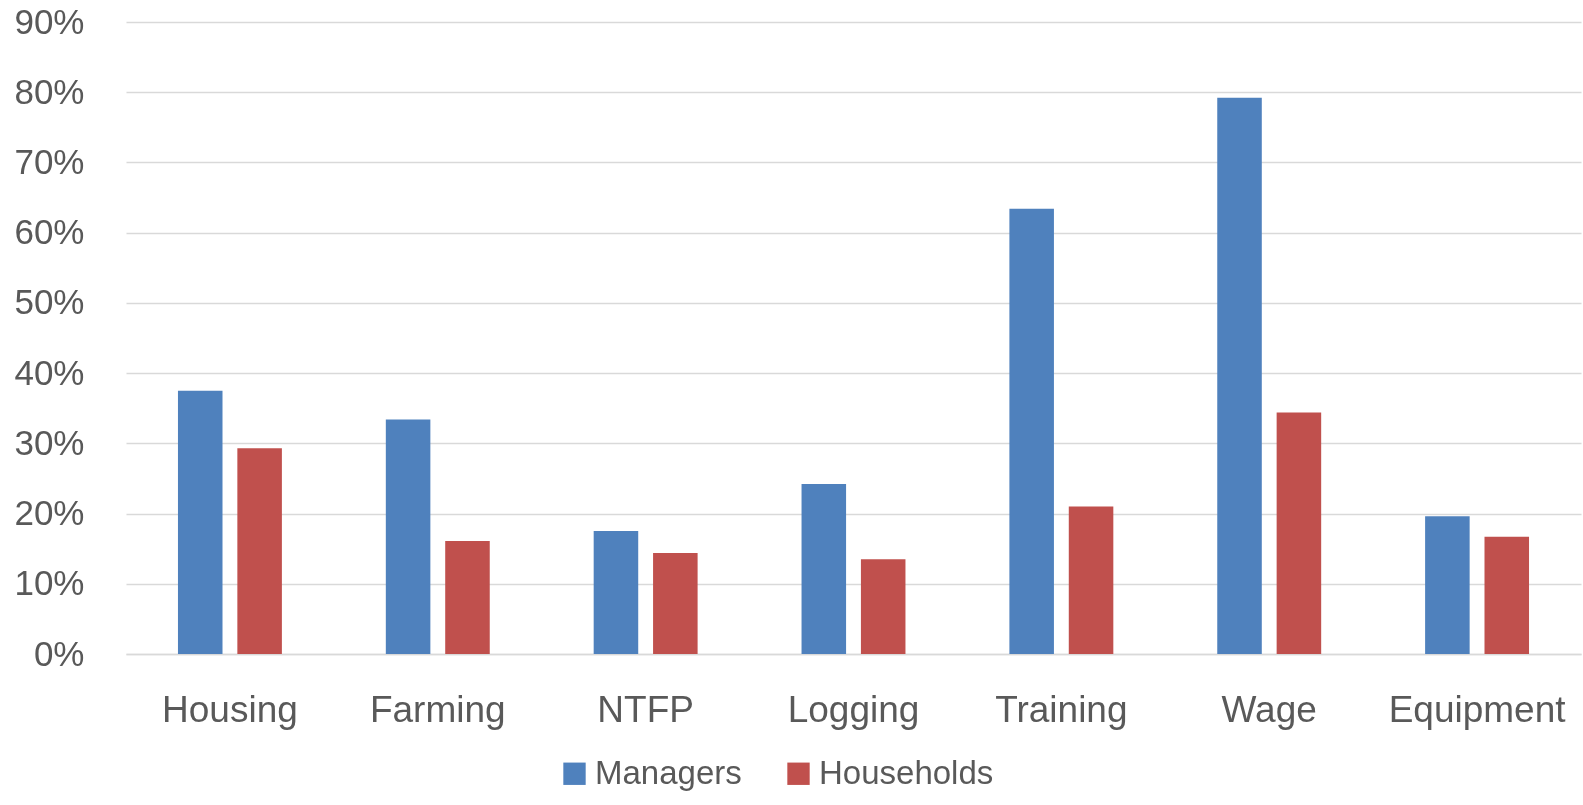 The height and width of the screenshot is (805, 1583). What do you see at coordinates (668, 772) in the screenshot?
I see `legend-label: Managers` at bounding box center [668, 772].